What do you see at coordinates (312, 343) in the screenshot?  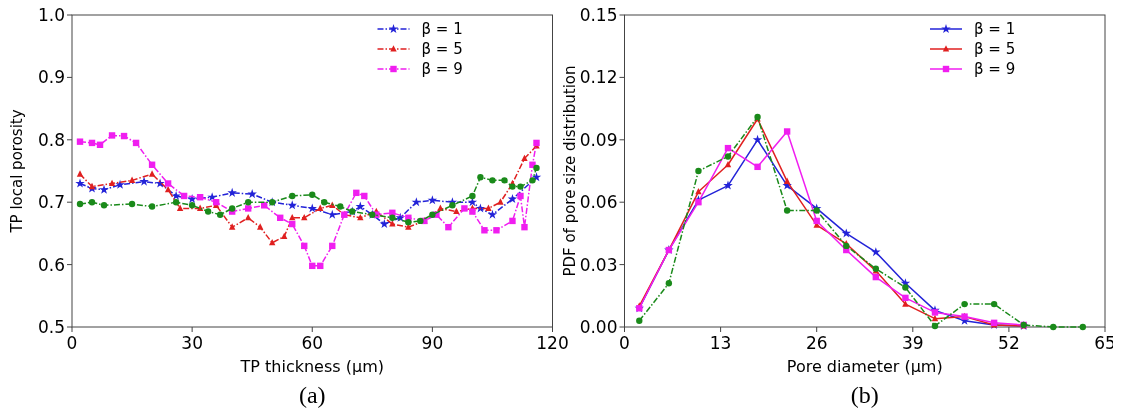 I see `x-tick-label: 60` at bounding box center [312, 343].